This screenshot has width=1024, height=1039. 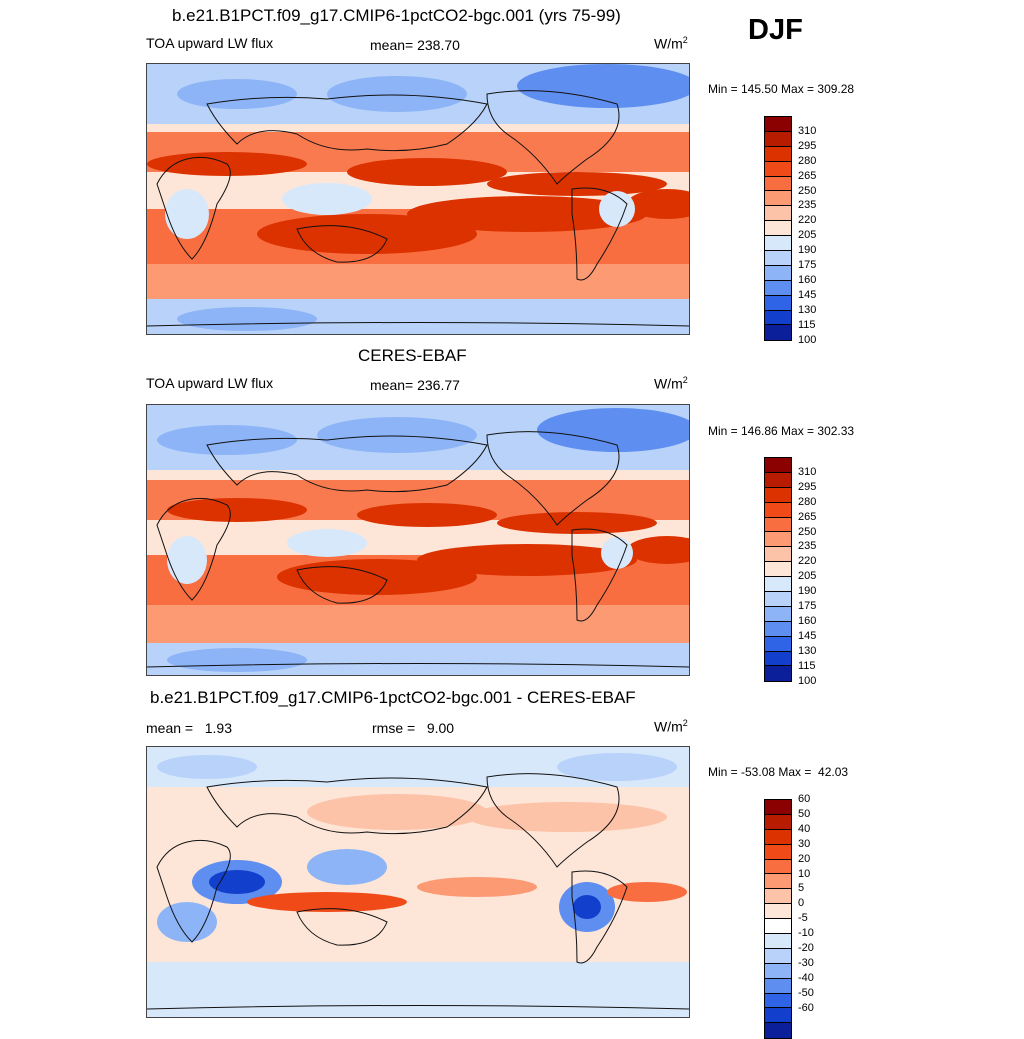 What do you see at coordinates (189, 728) in the screenshot?
I see `panel-3-mean: mean = 1.93` at bounding box center [189, 728].